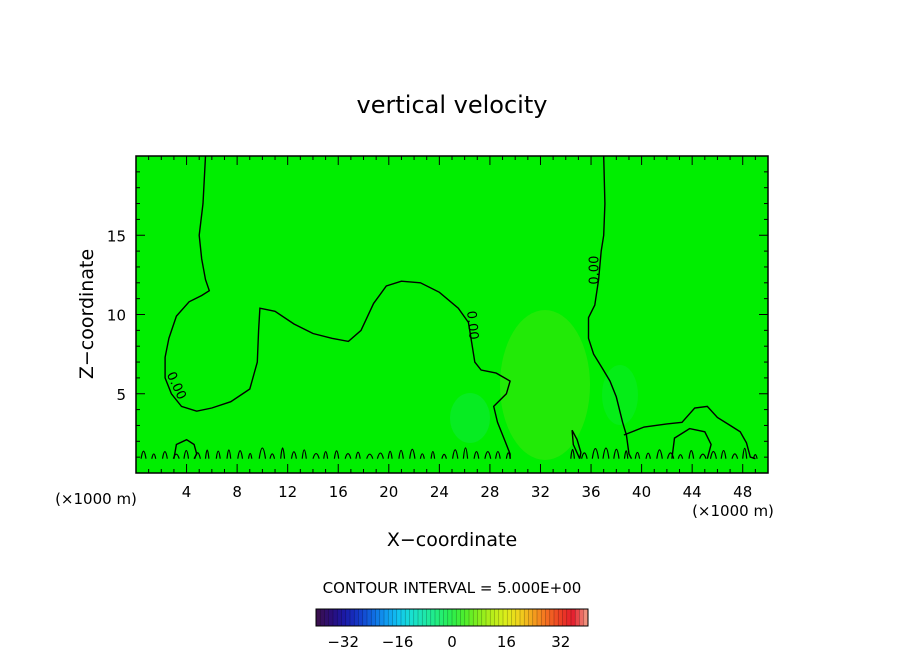  What do you see at coordinates (610, 307) in the screenshot?
I see `zero-contour-right` at bounding box center [610, 307].